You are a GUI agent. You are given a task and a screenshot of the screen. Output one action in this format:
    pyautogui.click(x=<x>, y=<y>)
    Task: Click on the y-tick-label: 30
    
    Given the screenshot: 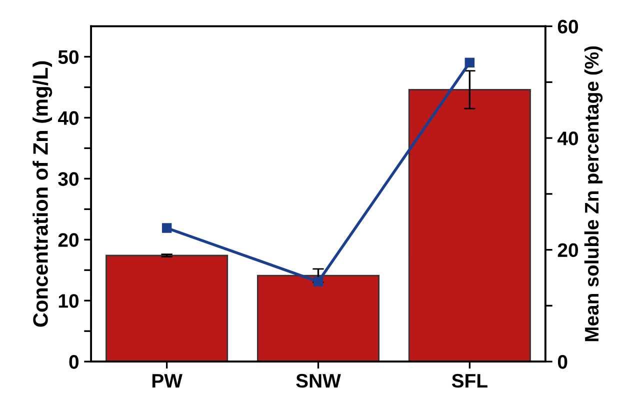 What is the action you would take?
    pyautogui.click(x=68, y=179)
    